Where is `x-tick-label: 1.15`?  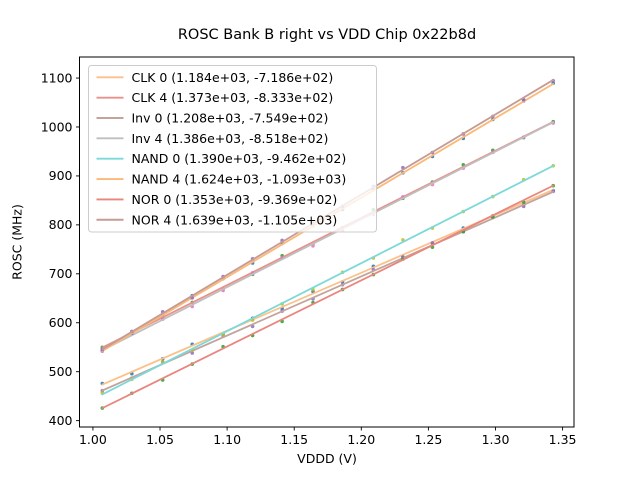
x-tick-label: 1.15 is located at coordinates (294, 439).